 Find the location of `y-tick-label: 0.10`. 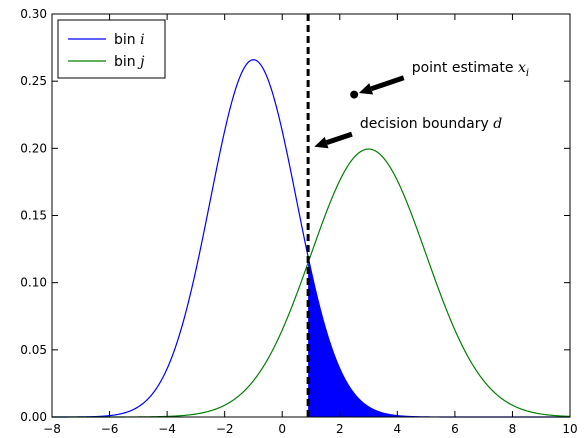

y-tick-label: 0.10 is located at coordinates (33, 283).